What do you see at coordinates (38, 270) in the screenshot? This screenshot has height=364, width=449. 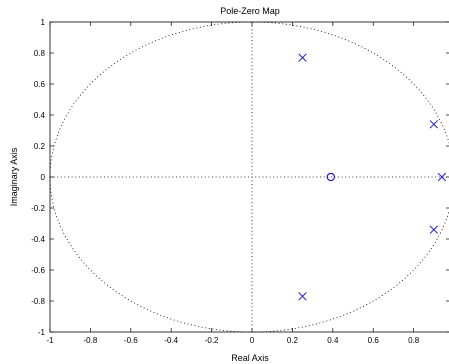 I see `y-tick-label: -0.6` at bounding box center [38, 270].